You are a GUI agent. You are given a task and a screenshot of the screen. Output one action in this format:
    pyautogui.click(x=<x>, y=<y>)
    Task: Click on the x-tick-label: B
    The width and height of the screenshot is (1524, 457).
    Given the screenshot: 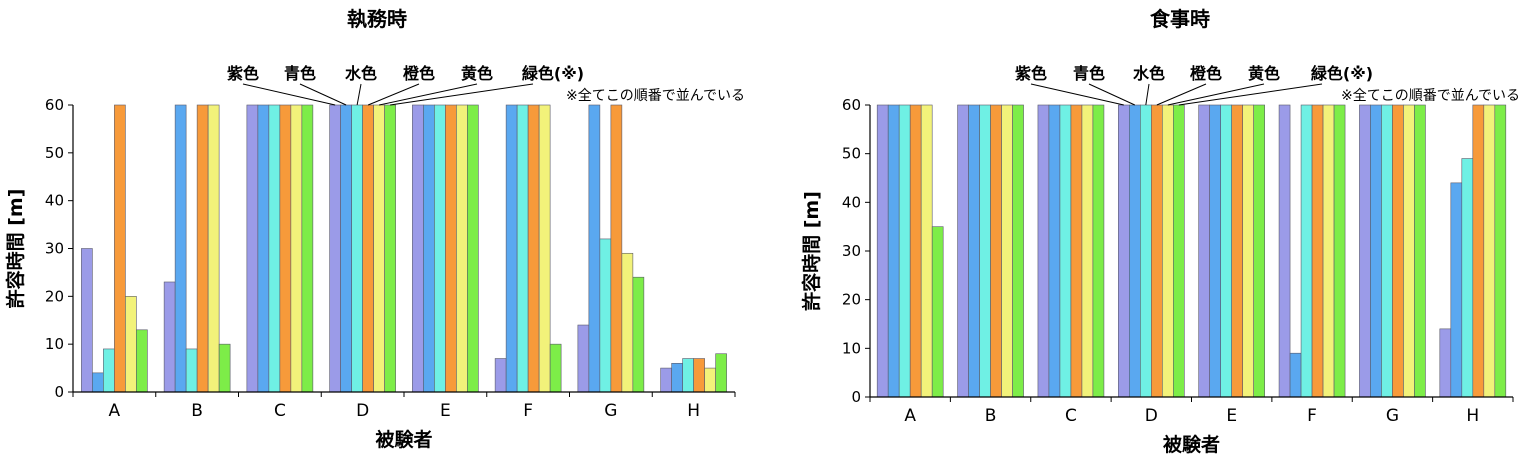 What is the action you would take?
    pyautogui.click(x=197, y=411)
    